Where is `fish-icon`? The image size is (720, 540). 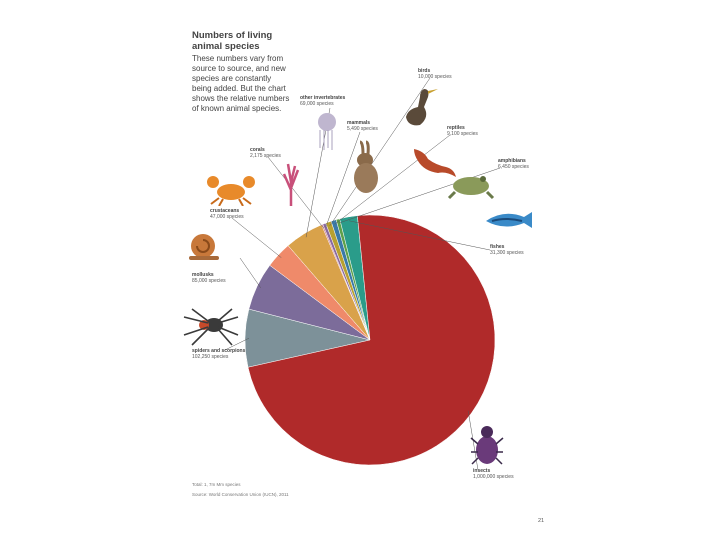 fish-icon is located at coordinates (509, 220).